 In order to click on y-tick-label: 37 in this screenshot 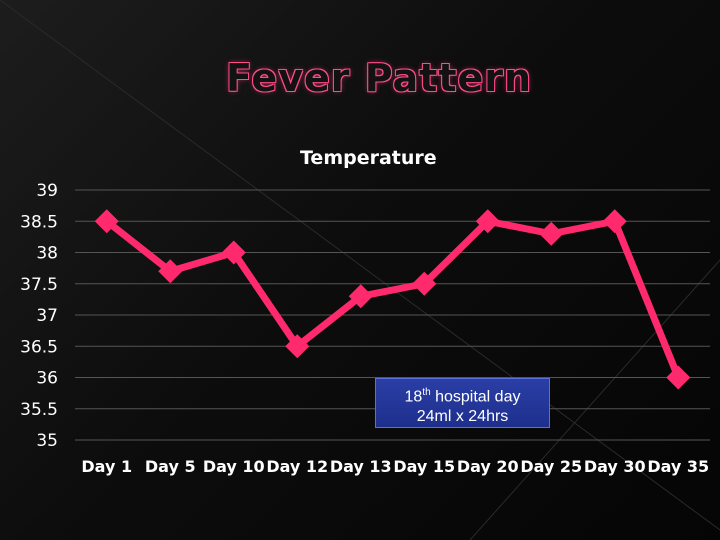, I will do `click(47, 316)`.